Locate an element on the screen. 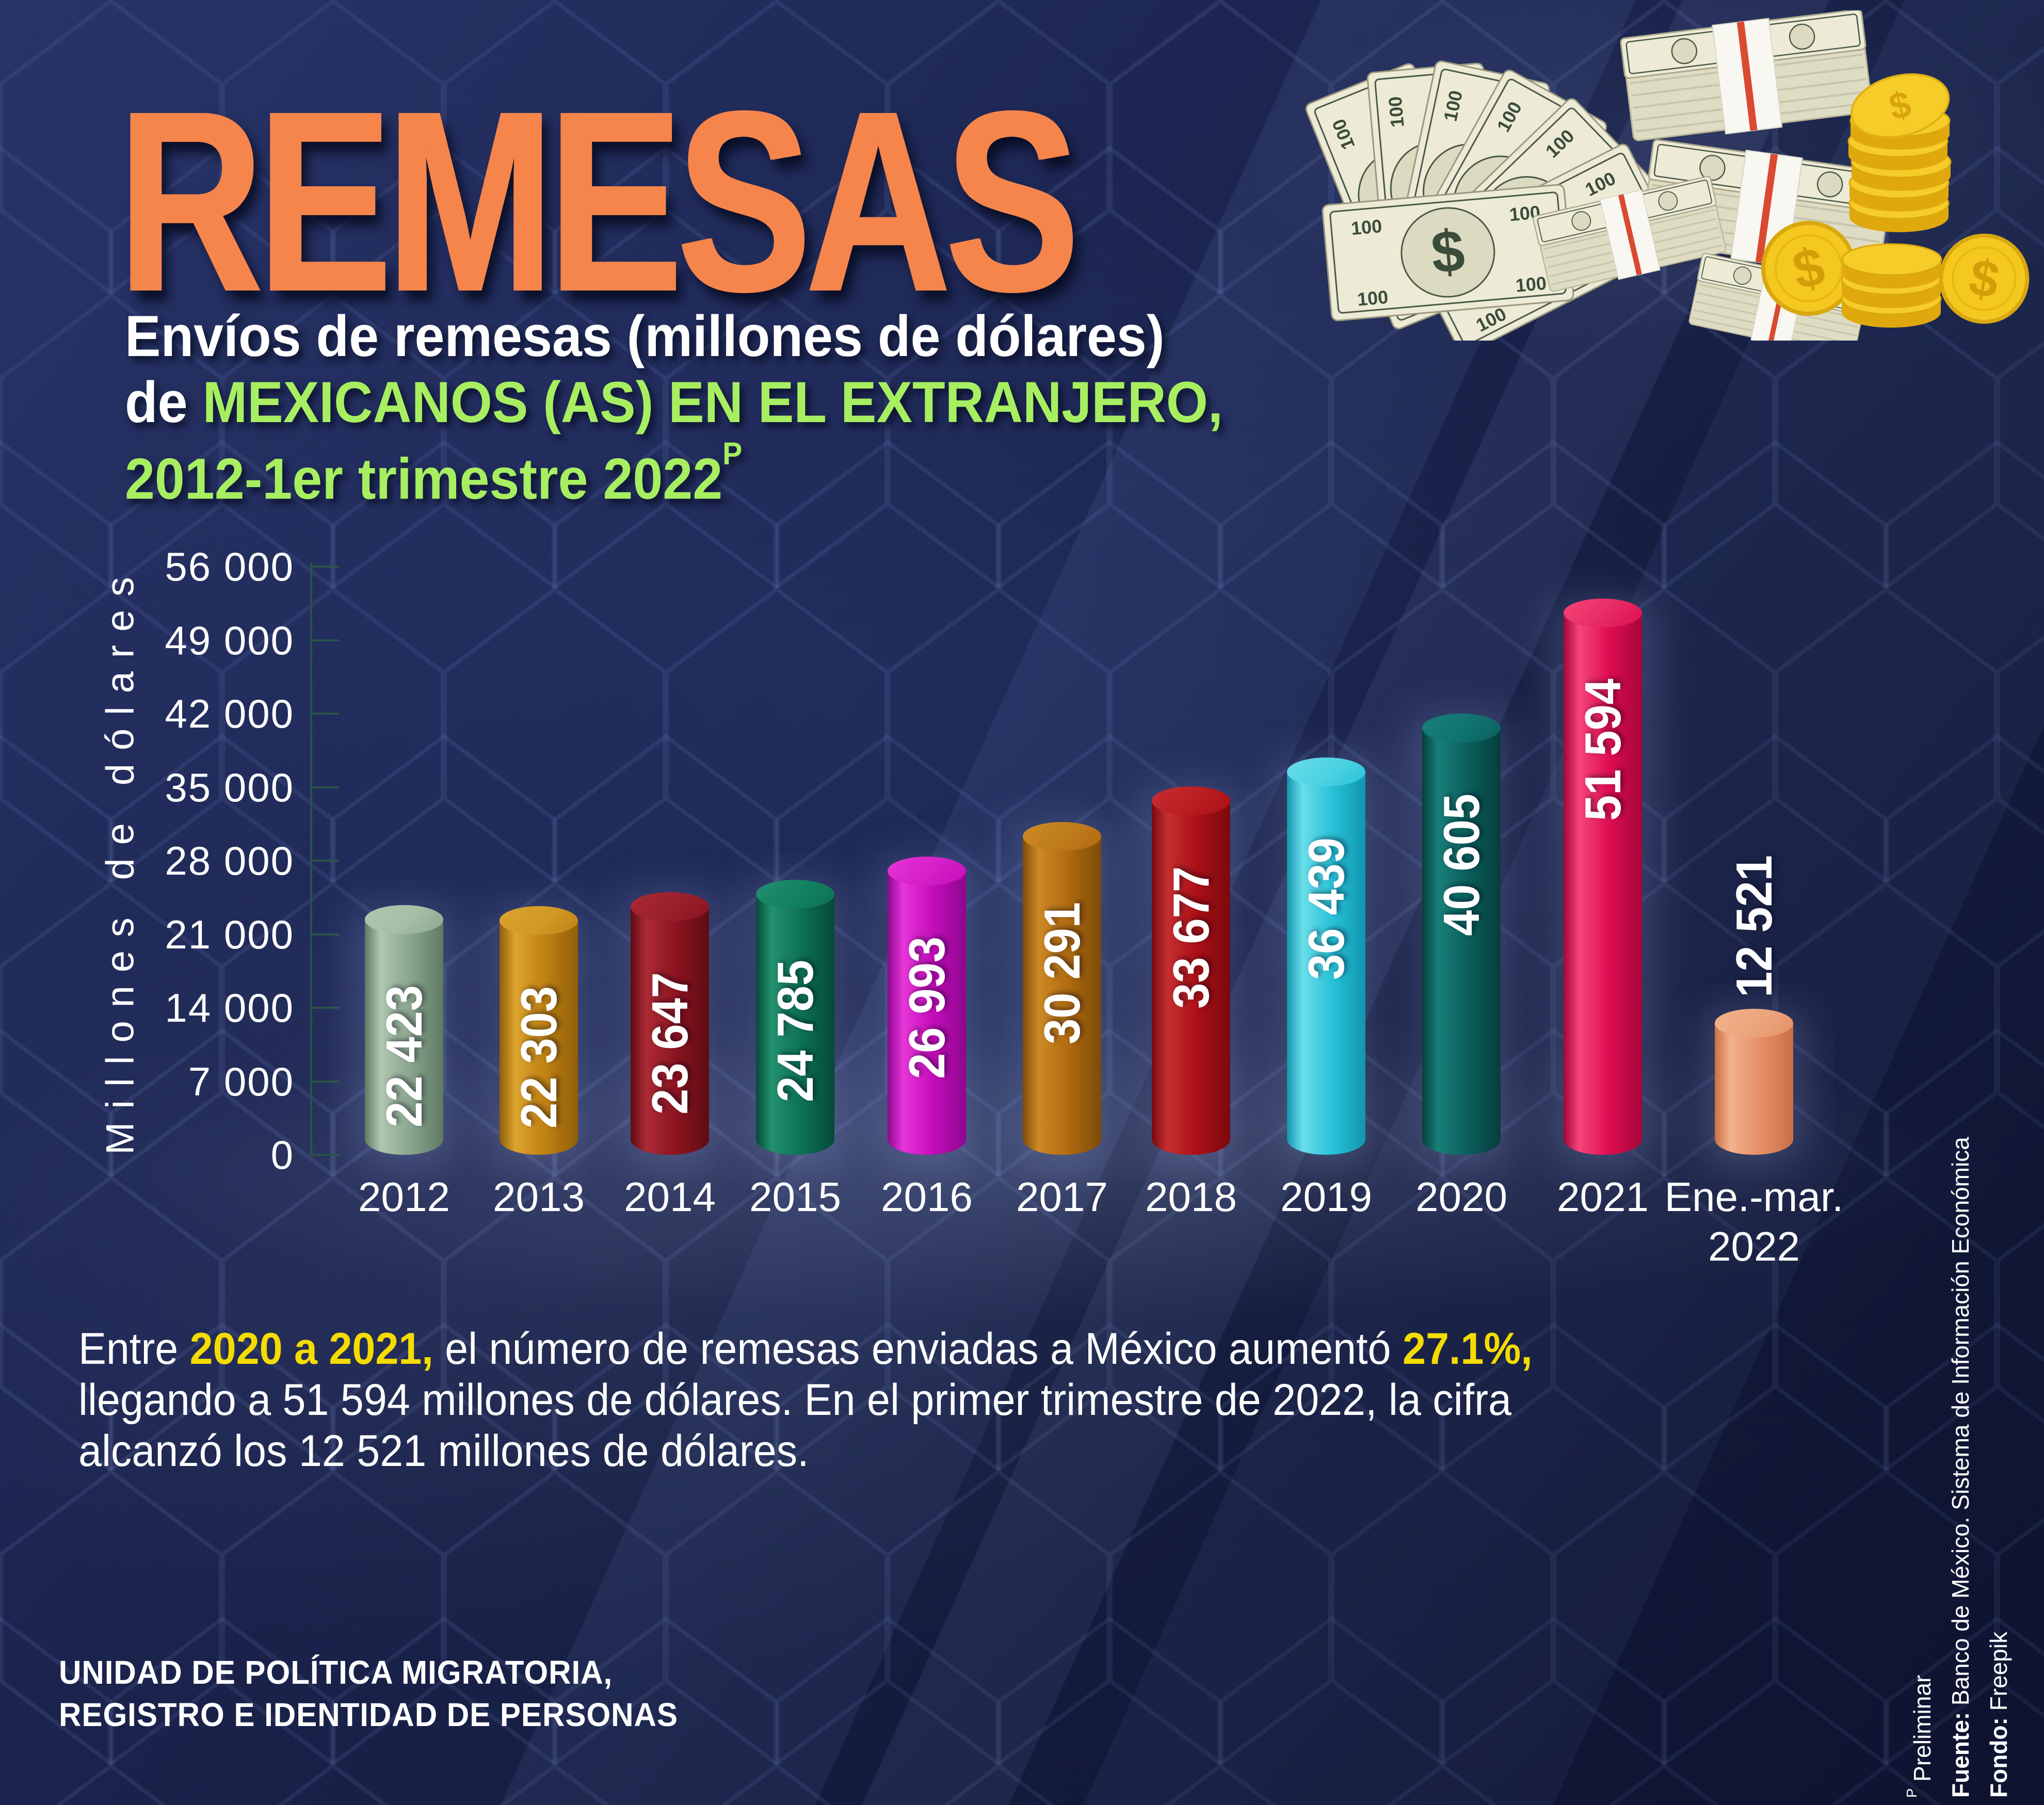 The image size is (2044, 1805). y-tick-label-35000: 35 000 is located at coordinates (230, 787).